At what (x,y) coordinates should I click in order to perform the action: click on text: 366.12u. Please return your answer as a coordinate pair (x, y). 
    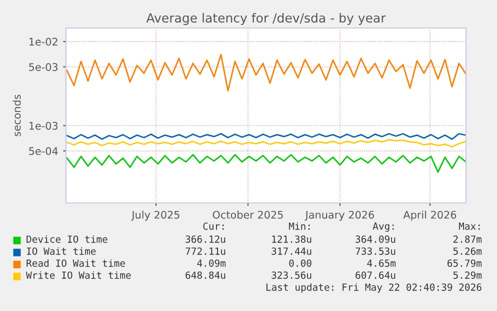
    Looking at the image, I should click on (206, 239).